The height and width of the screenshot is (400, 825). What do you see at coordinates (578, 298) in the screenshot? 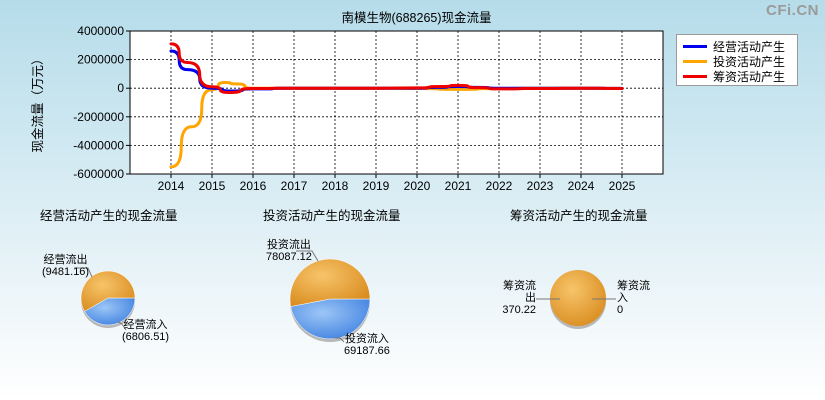
I see `pie-slice-financing-out` at bounding box center [578, 298].